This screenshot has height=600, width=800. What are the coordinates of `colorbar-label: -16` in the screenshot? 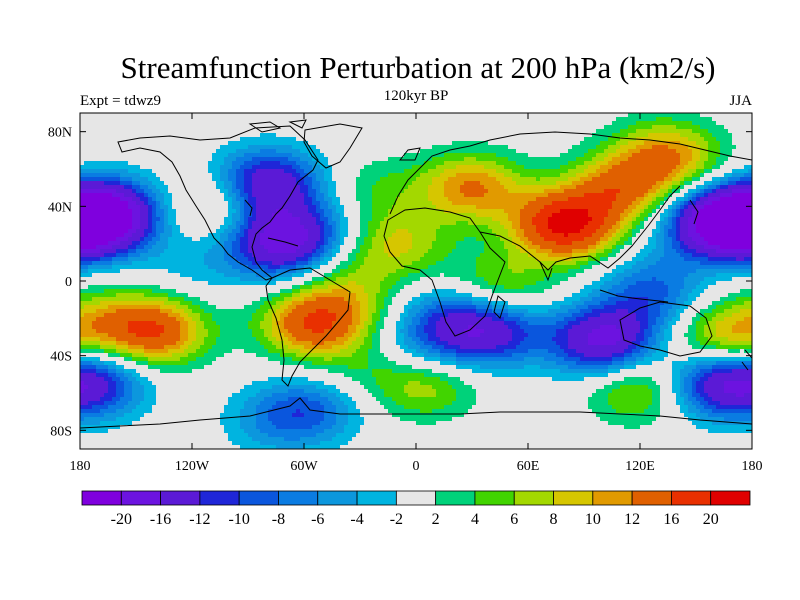 It's located at (160, 519).